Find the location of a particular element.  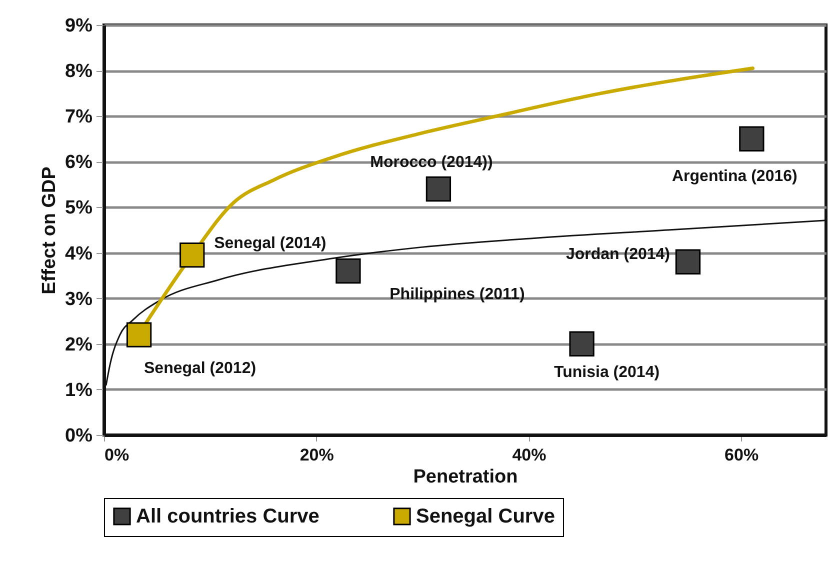

annotation: Argentina (2016) is located at coordinates (735, 176).